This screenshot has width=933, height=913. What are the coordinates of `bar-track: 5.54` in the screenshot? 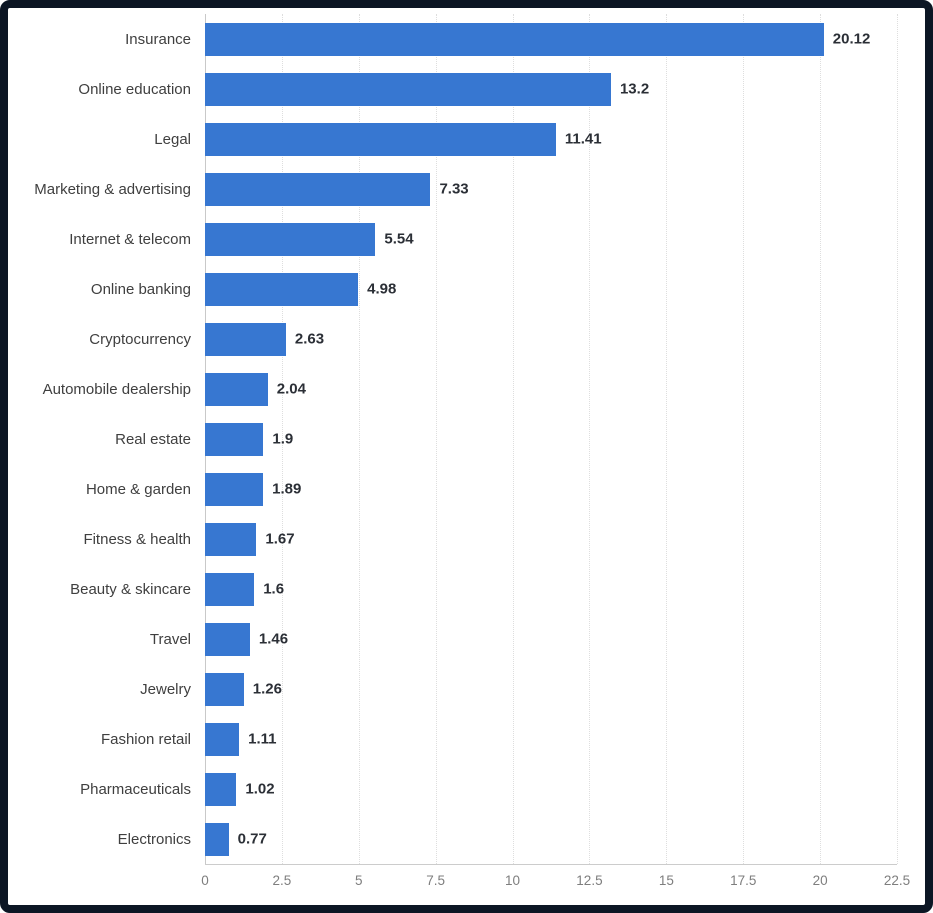 It's located at (551, 239).